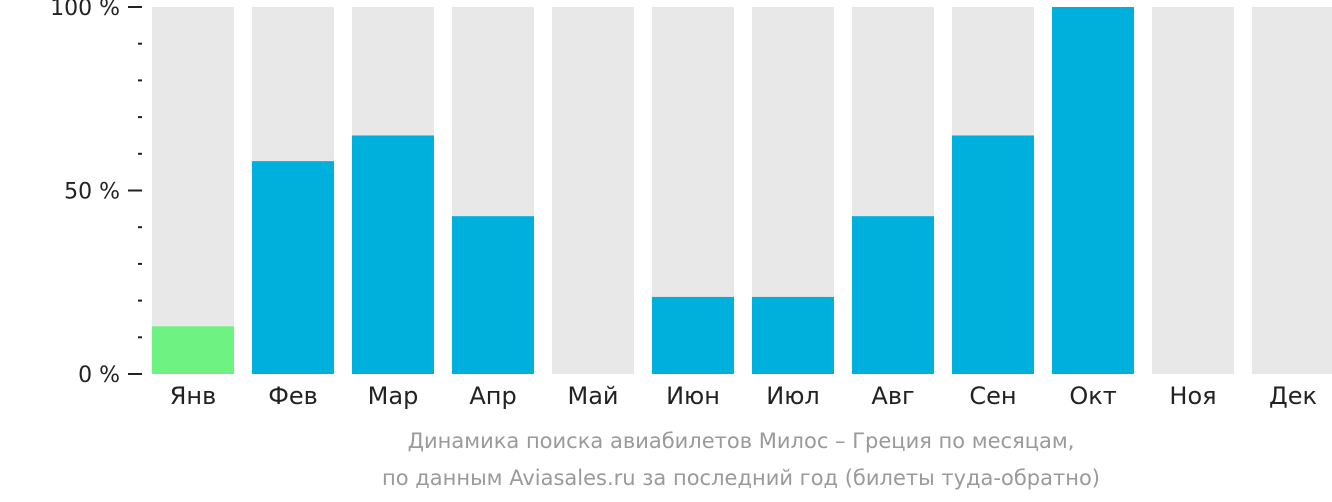 The height and width of the screenshot is (502, 1332). Describe the element at coordinates (293, 396) in the screenshot. I see `x-tick-label: Фев` at that location.